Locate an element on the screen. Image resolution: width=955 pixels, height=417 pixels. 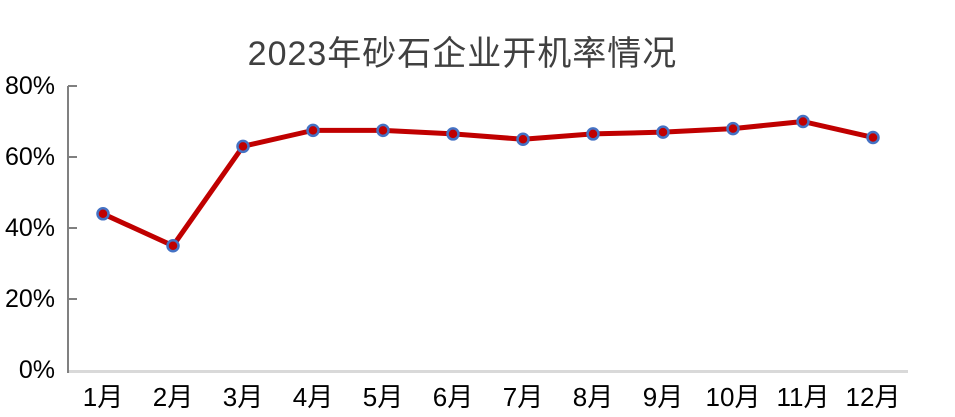
y-axis-label: 40% is located at coordinates (30, 228).